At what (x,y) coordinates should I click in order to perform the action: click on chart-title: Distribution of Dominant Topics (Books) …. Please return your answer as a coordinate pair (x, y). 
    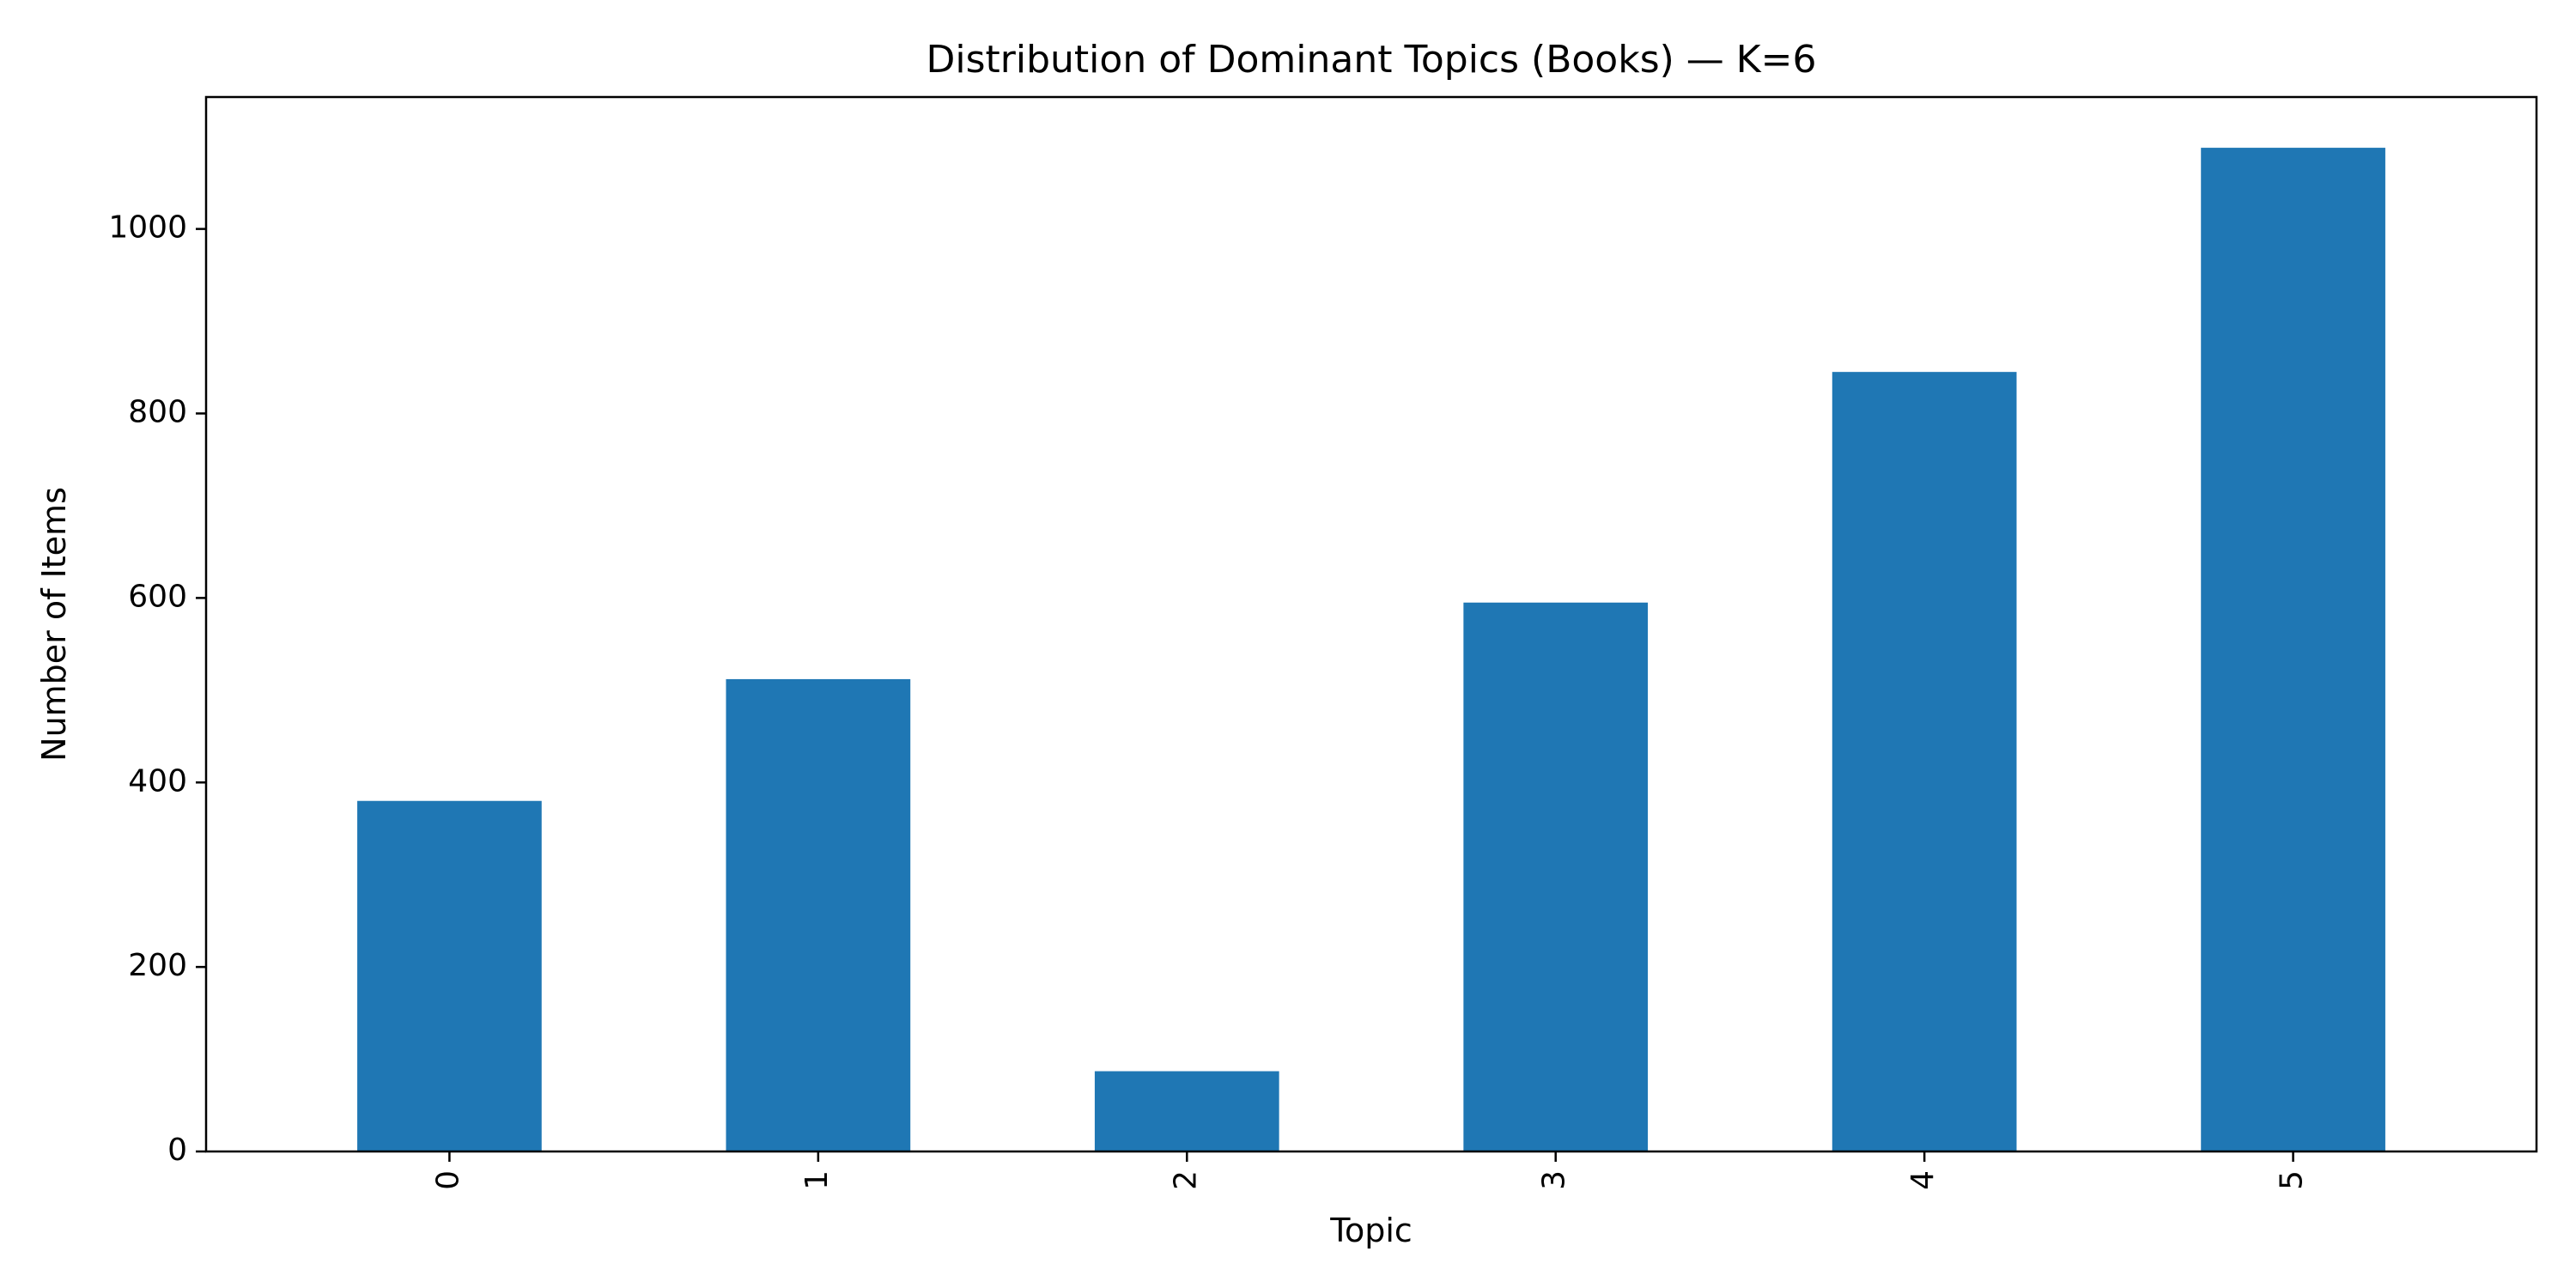
    Looking at the image, I should click on (1372, 60).